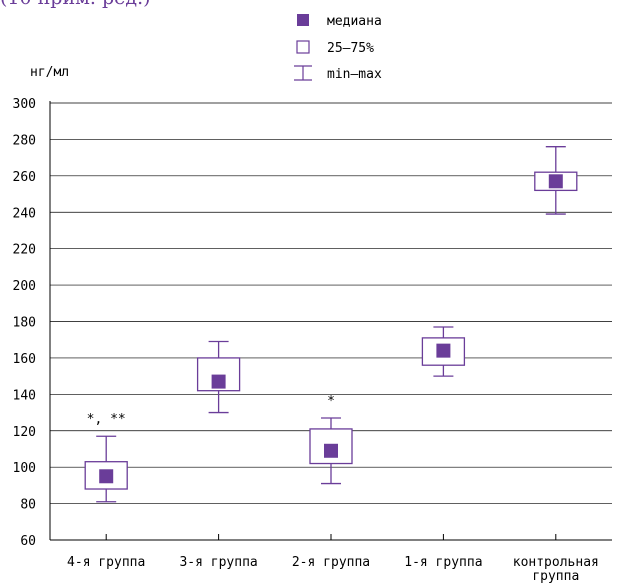  Describe the element at coordinates (24, 213) in the screenshot. I see `y-tick-label: 240` at that location.